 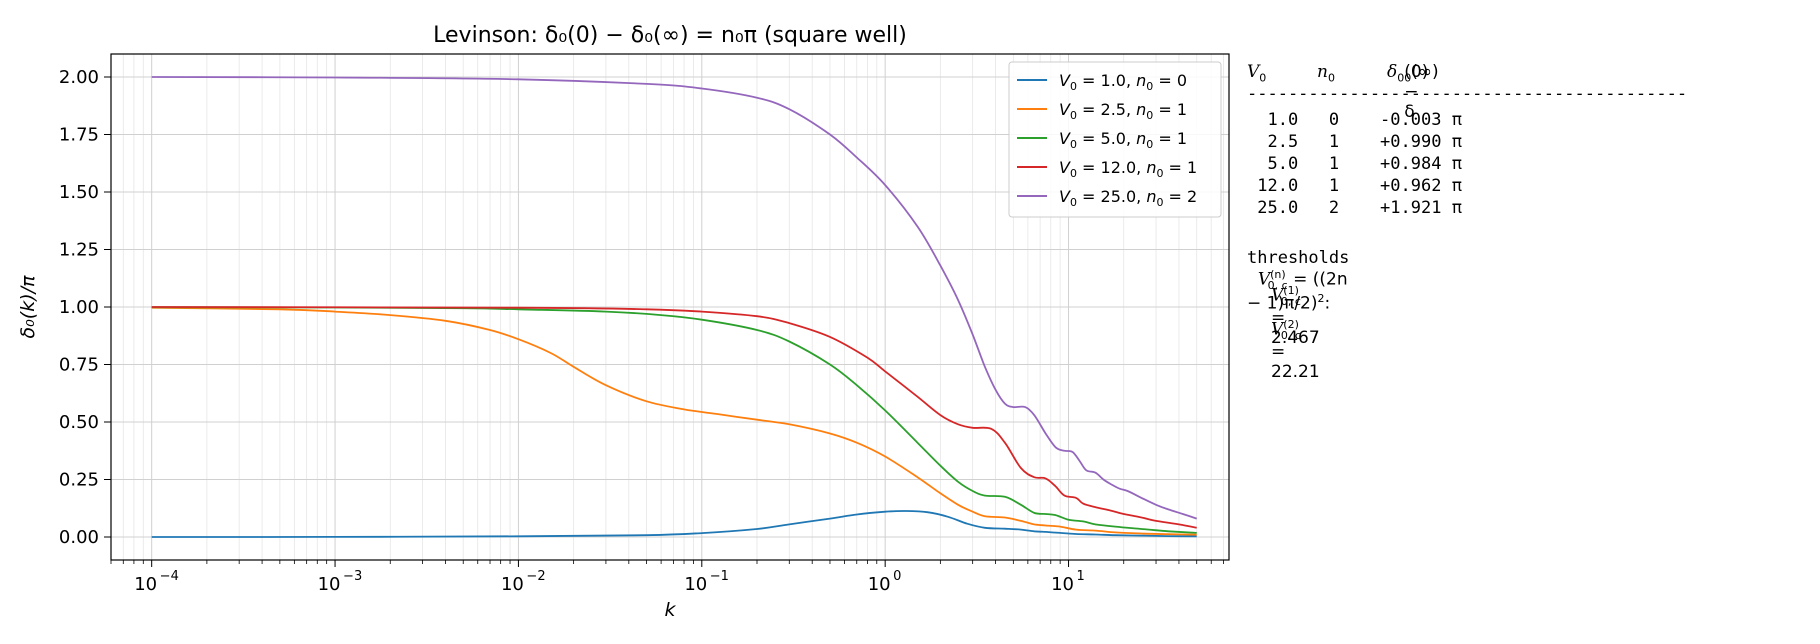 I want to click on y-axis-label: δ₀(k)/π, so click(x=28, y=306).